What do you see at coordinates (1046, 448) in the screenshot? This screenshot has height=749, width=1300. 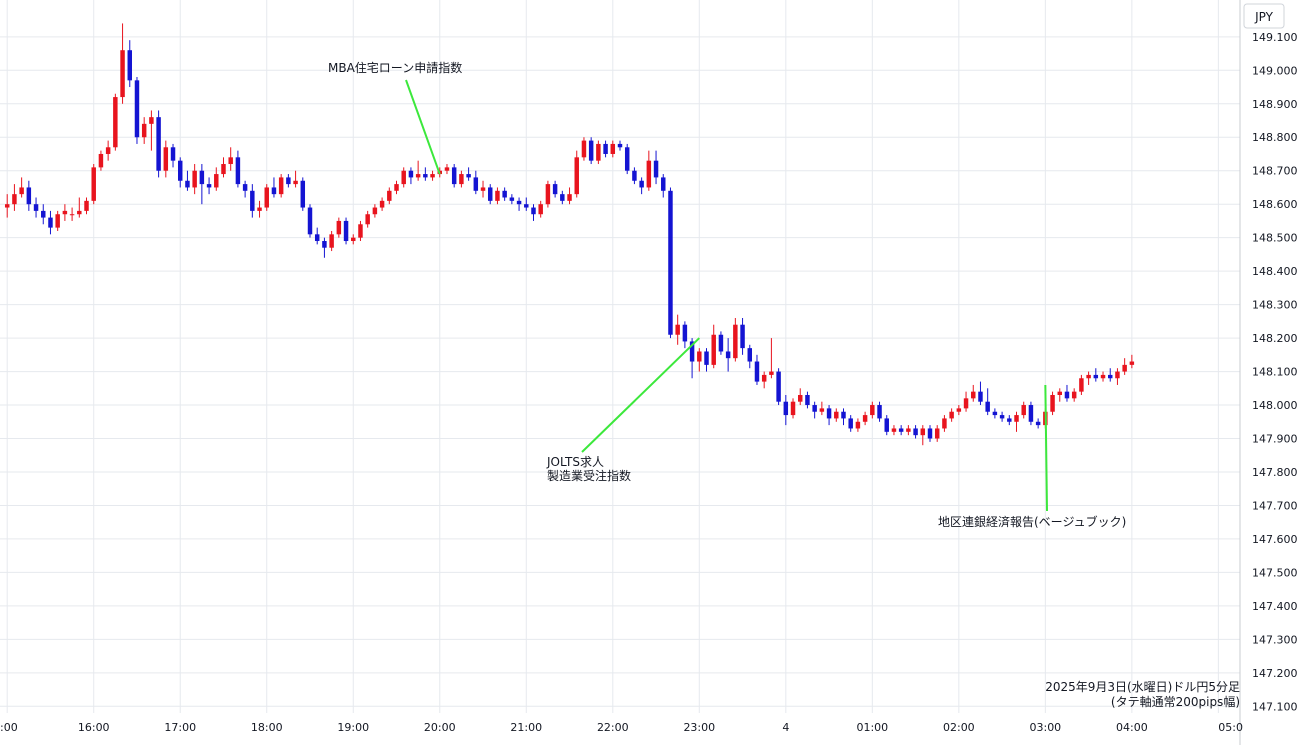 I see `annotation-pointer` at bounding box center [1046, 448].